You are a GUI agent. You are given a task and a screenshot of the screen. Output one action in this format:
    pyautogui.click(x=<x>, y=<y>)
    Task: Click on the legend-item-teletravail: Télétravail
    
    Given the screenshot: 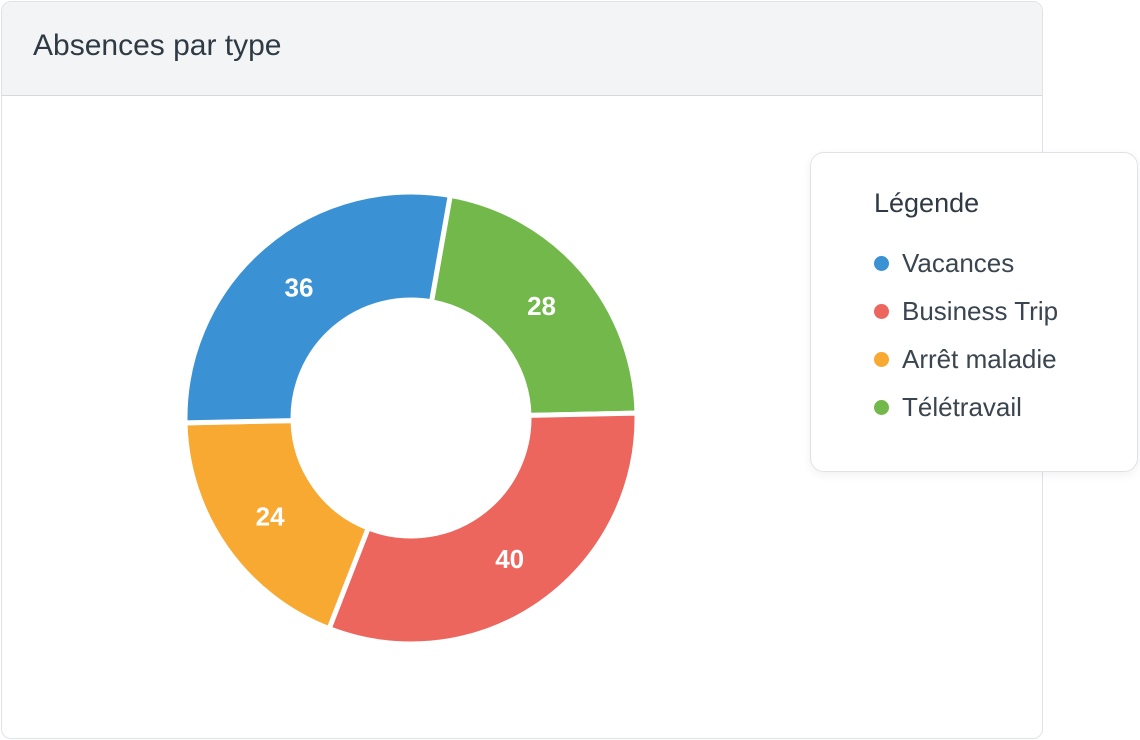 What is the action you would take?
    pyautogui.click(x=948, y=407)
    